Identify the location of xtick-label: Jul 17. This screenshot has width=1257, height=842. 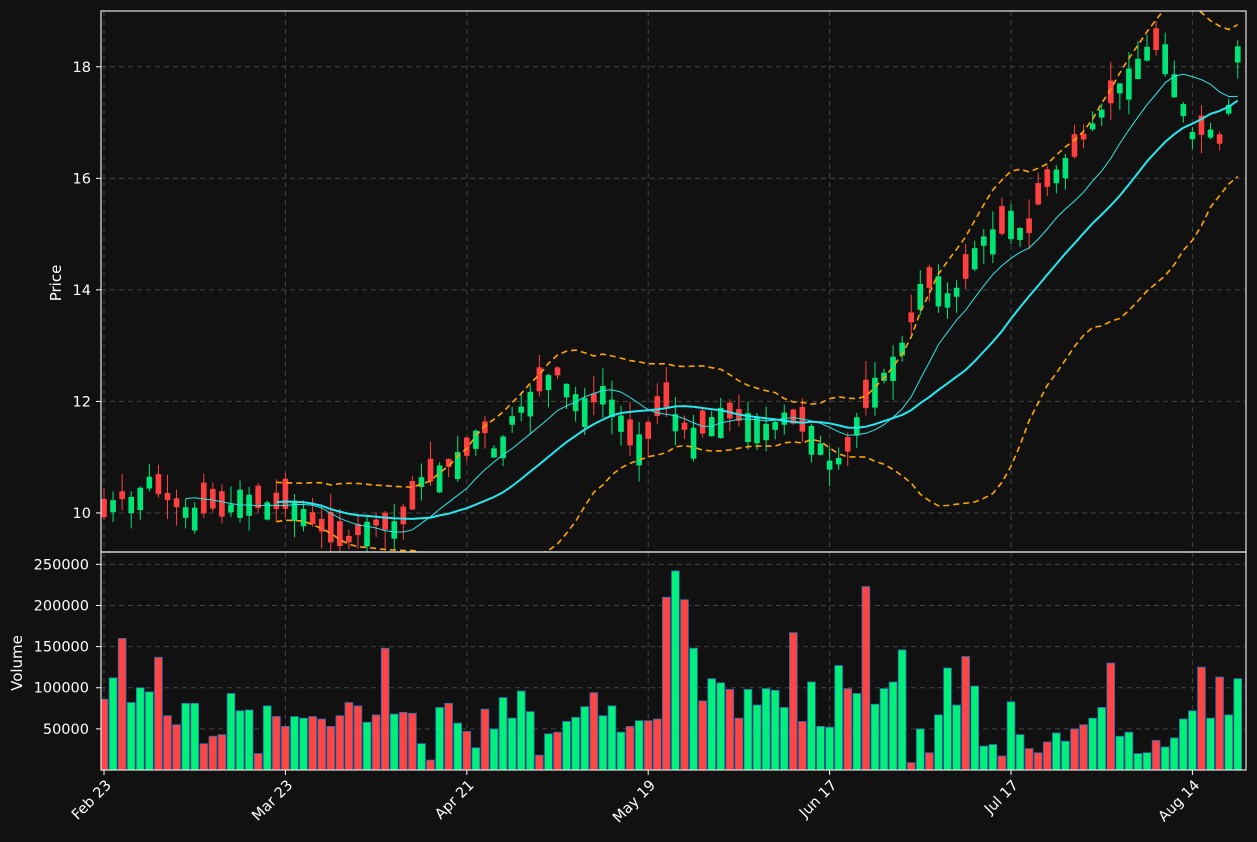
(1001, 798).